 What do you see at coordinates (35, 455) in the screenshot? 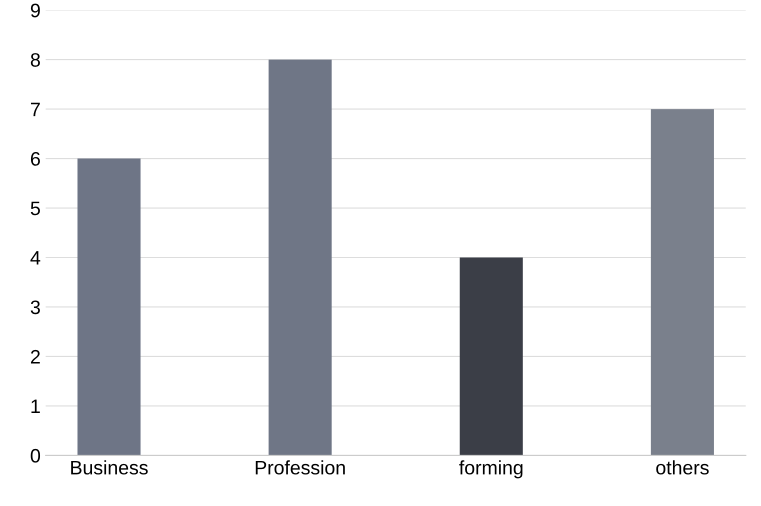
I see `y-tick-label: 0` at bounding box center [35, 455].